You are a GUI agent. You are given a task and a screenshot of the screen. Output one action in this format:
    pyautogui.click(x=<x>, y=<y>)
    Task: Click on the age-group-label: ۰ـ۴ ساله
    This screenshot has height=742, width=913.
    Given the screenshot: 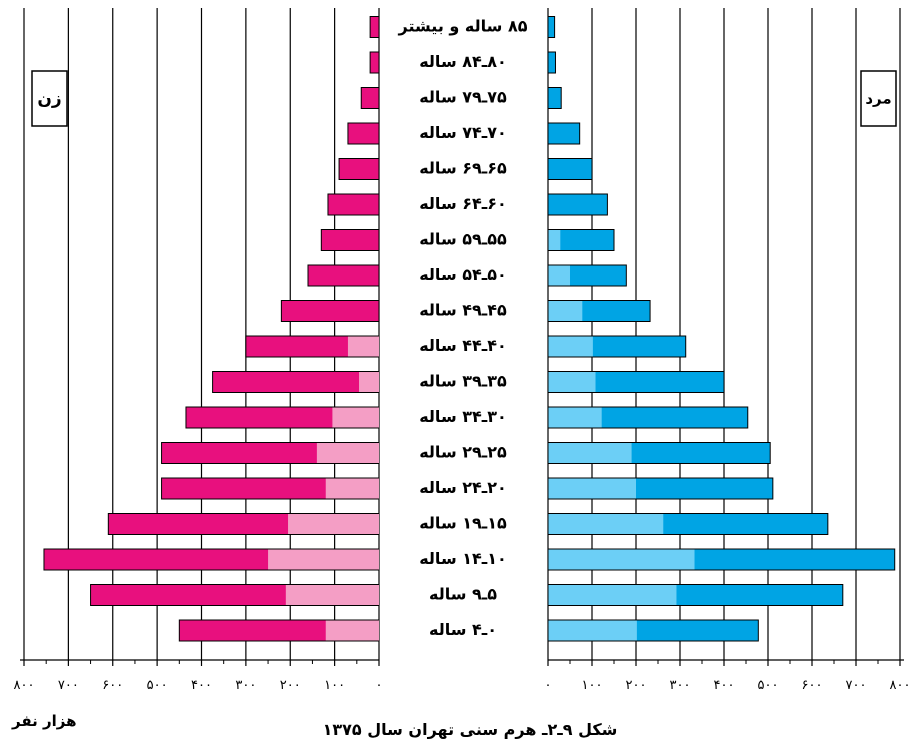 What is the action you would take?
    pyautogui.click(x=463, y=629)
    